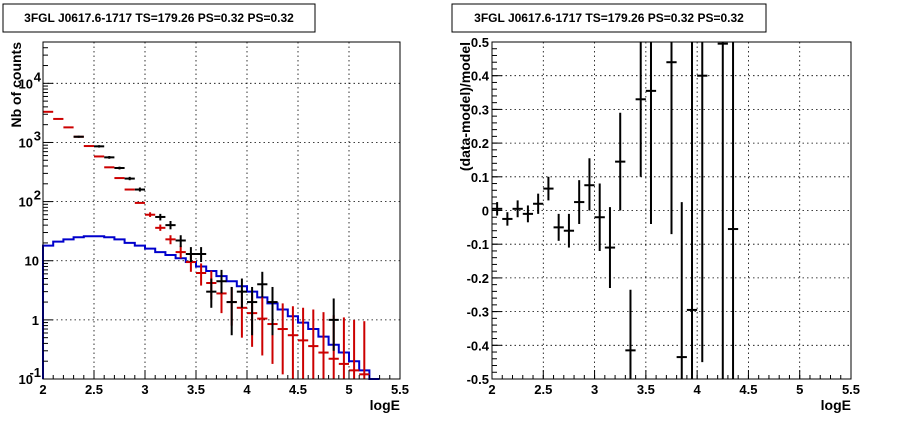 Image resolution: width=898 pixels, height=421 pixels. I want to click on residual-y-tick-label: -0.5, so click(478, 379).